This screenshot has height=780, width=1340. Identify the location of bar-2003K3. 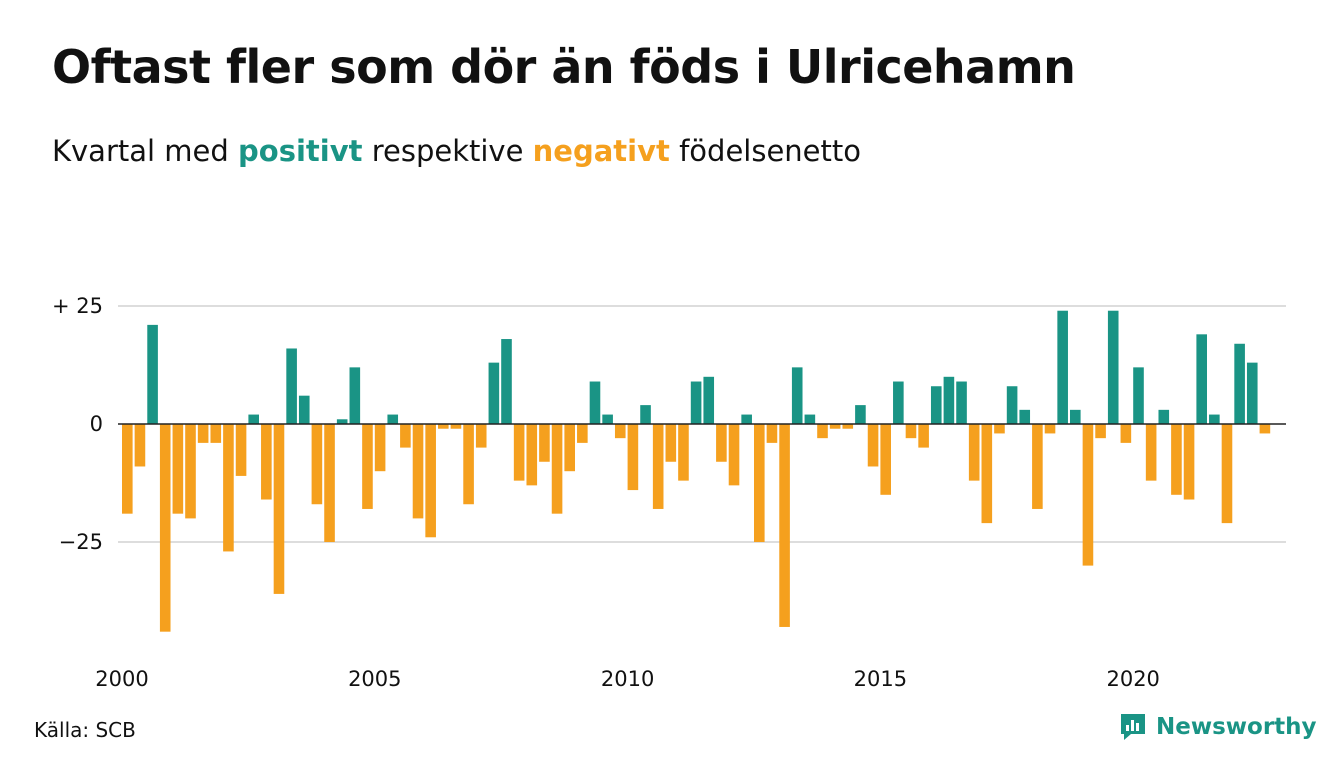
(304, 409).